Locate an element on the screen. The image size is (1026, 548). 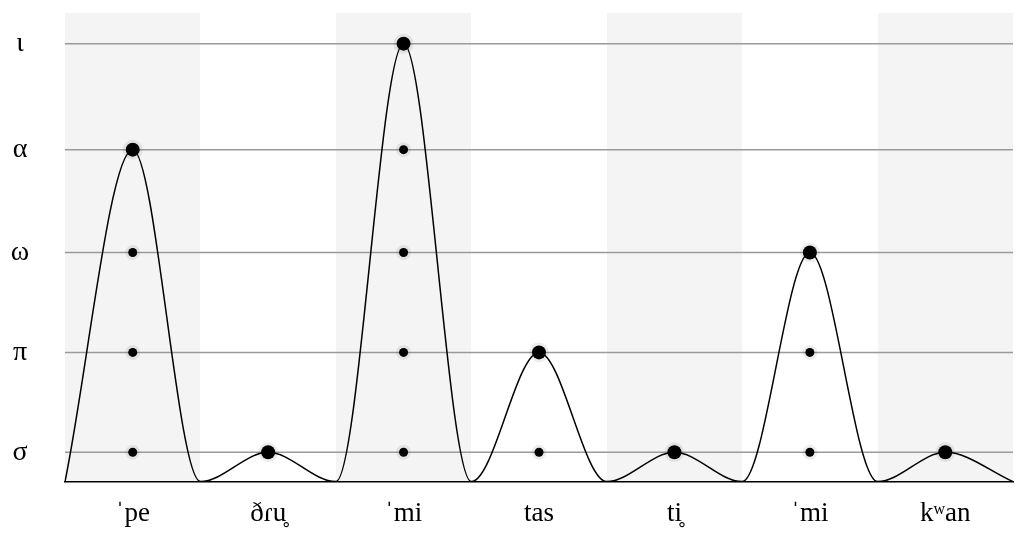
x-tick-label: kʷan is located at coordinates (946, 511).